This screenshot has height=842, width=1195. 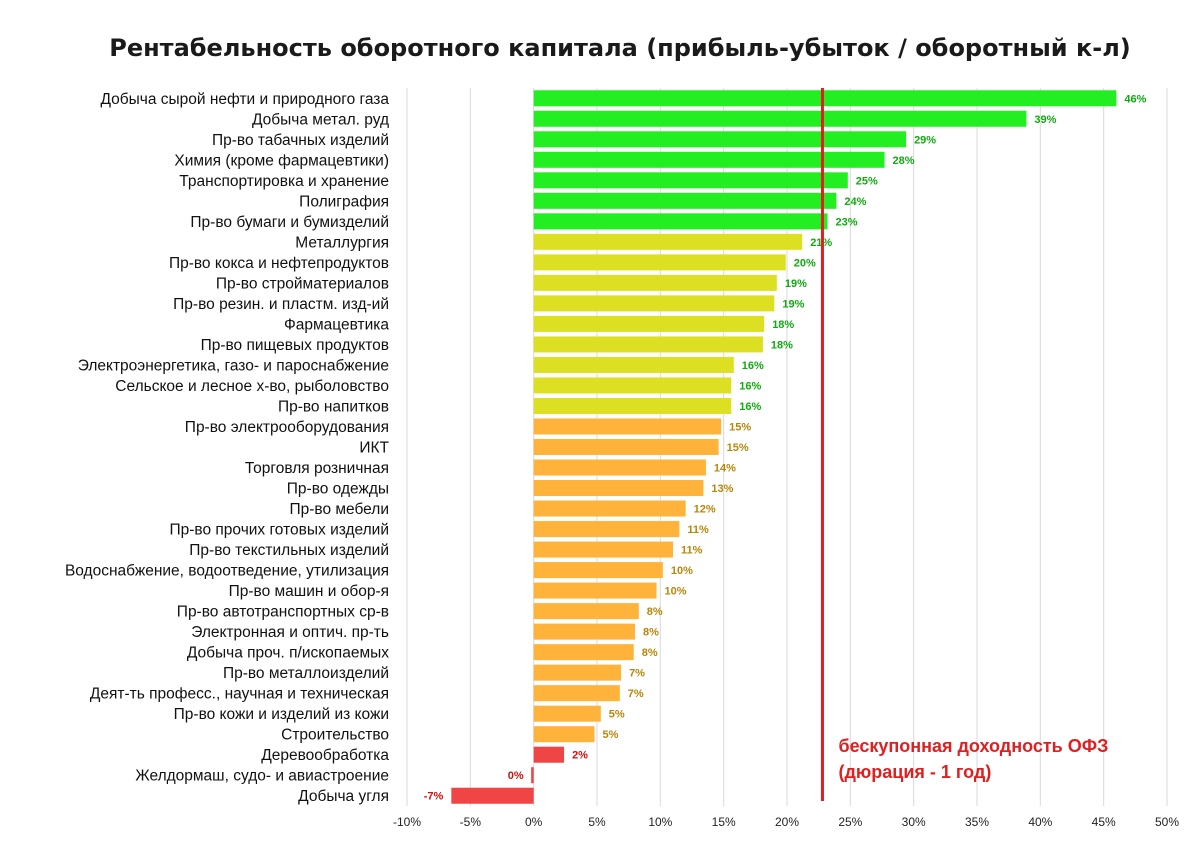 What do you see at coordinates (281, 304) in the screenshot?
I see `category-label: Пр-во резин. и пластм. изд-ий` at bounding box center [281, 304].